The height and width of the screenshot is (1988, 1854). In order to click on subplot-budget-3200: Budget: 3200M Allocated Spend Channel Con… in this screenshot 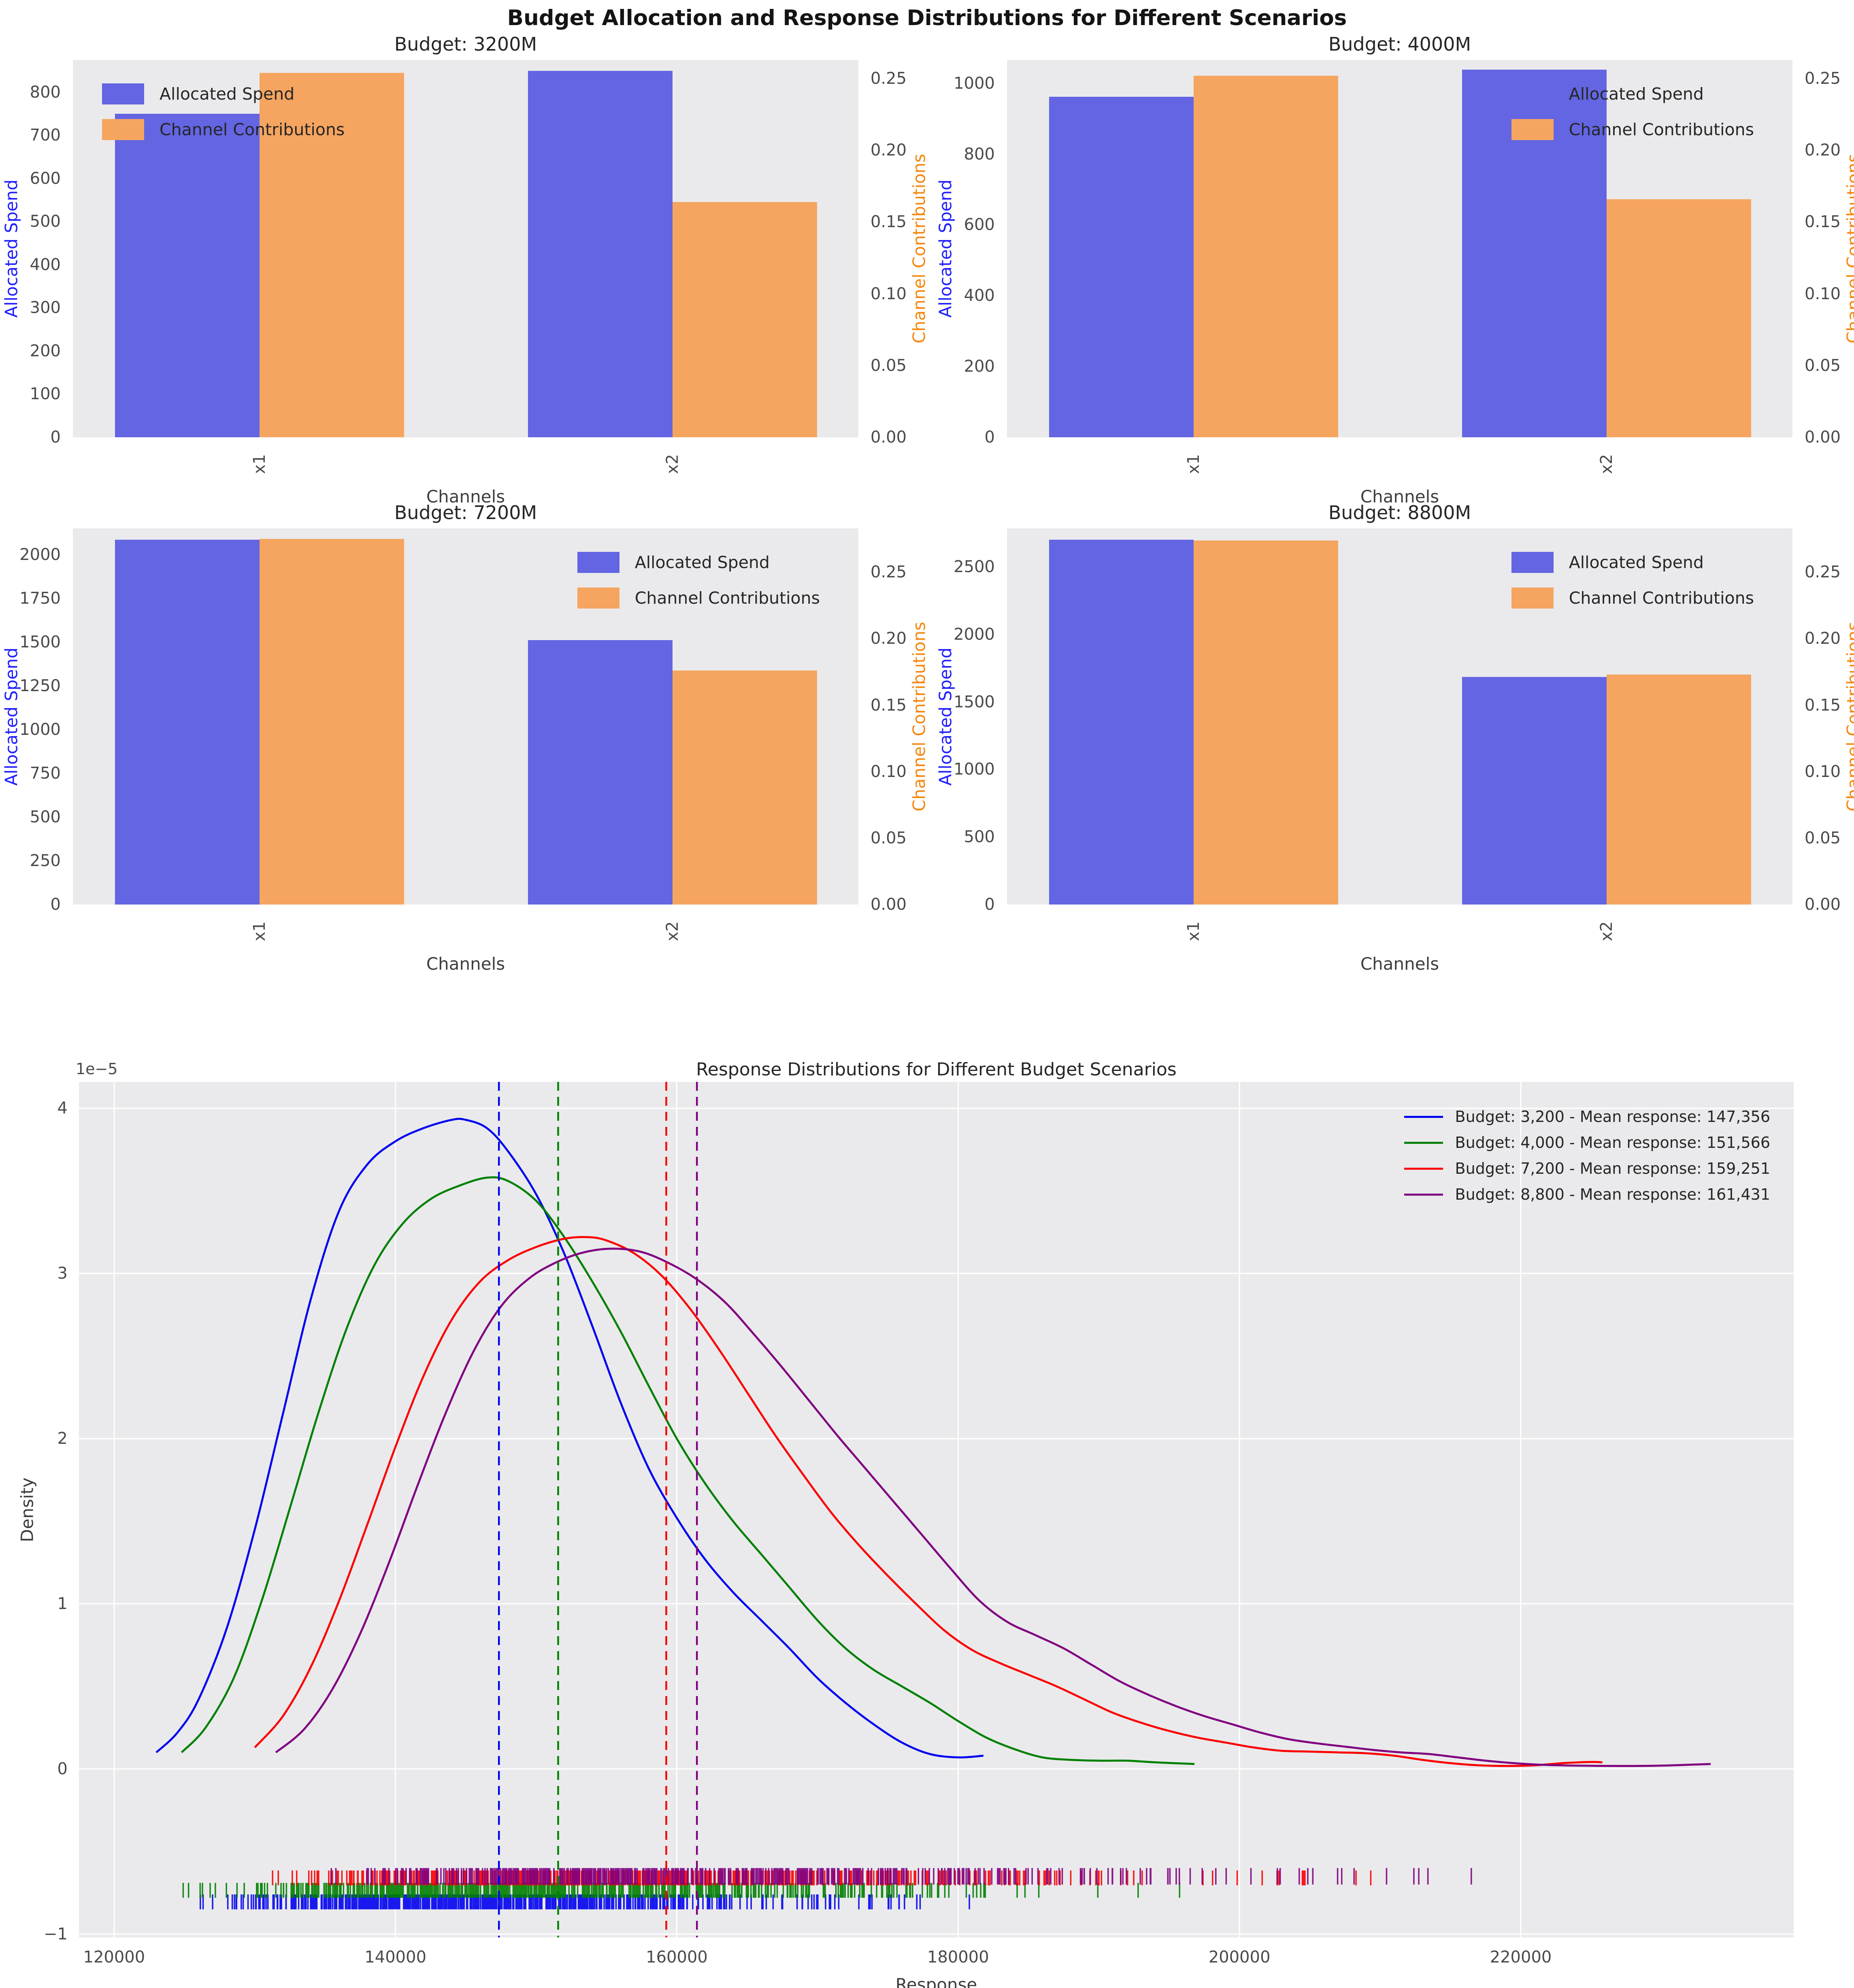, I will do `click(466, 270)`.